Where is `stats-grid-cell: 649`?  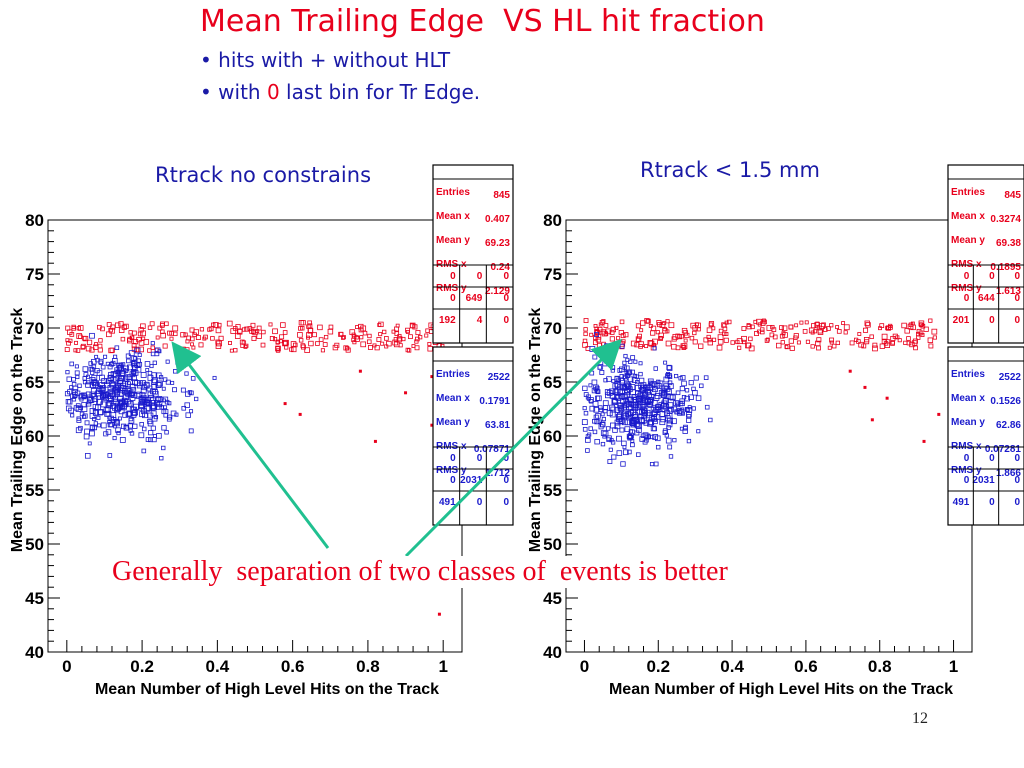
stats-grid-cell: 649 is located at coordinates (474, 298).